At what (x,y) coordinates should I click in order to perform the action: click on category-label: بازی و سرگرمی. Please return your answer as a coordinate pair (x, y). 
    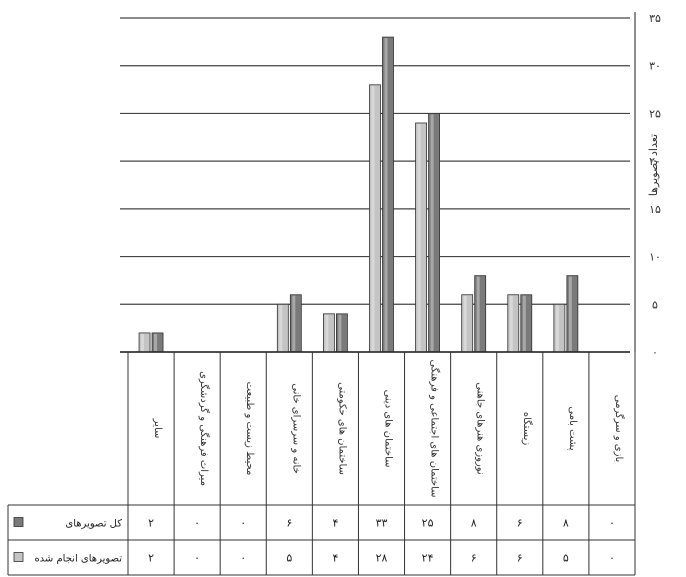
    Looking at the image, I should click on (619, 429).